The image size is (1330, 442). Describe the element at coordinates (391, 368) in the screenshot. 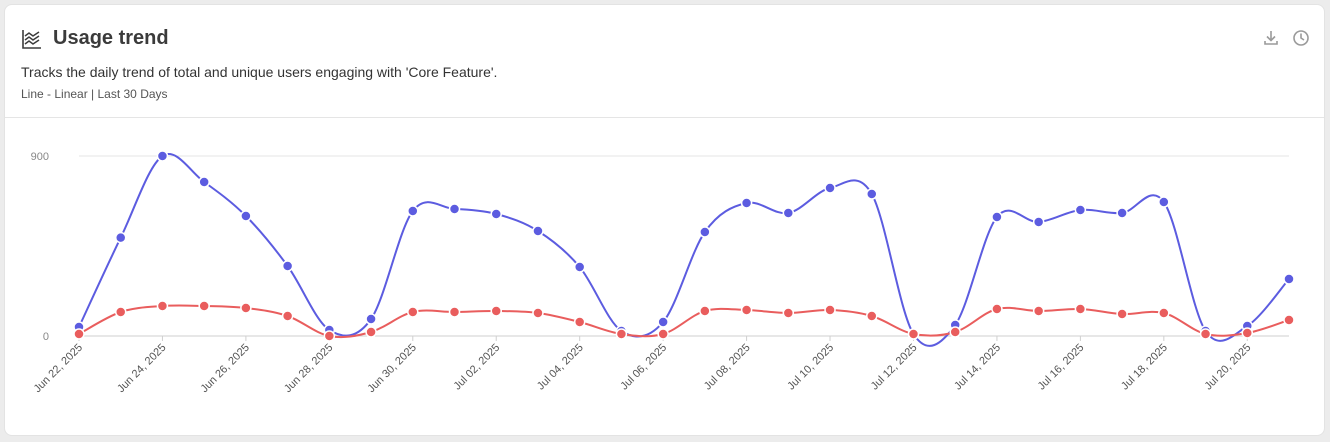

I see `x-tick-label: Jun 30, 2025` at that location.